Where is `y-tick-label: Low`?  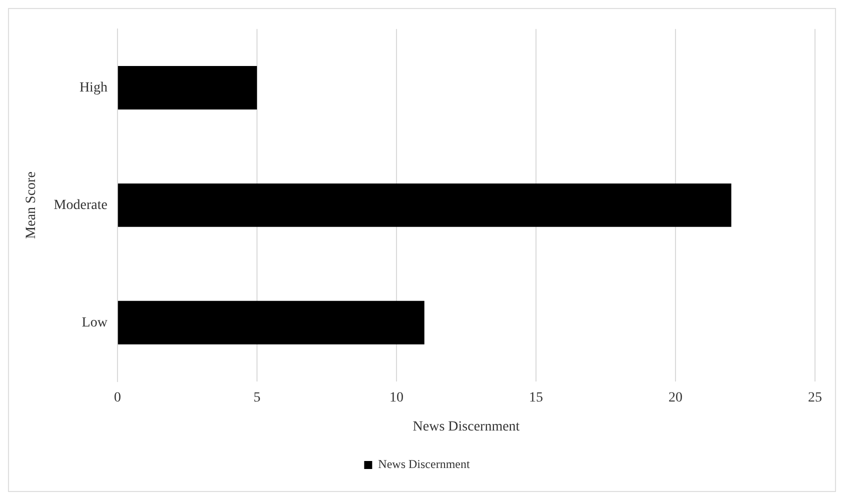 y-tick-label: Low is located at coordinates (95, 322).